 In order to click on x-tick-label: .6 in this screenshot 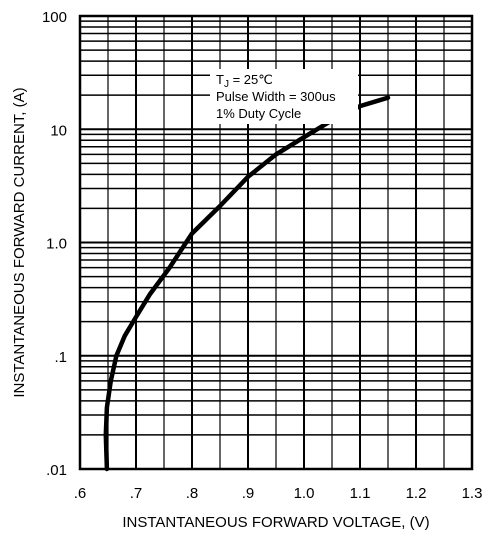, I will do `click(80, 493)`.